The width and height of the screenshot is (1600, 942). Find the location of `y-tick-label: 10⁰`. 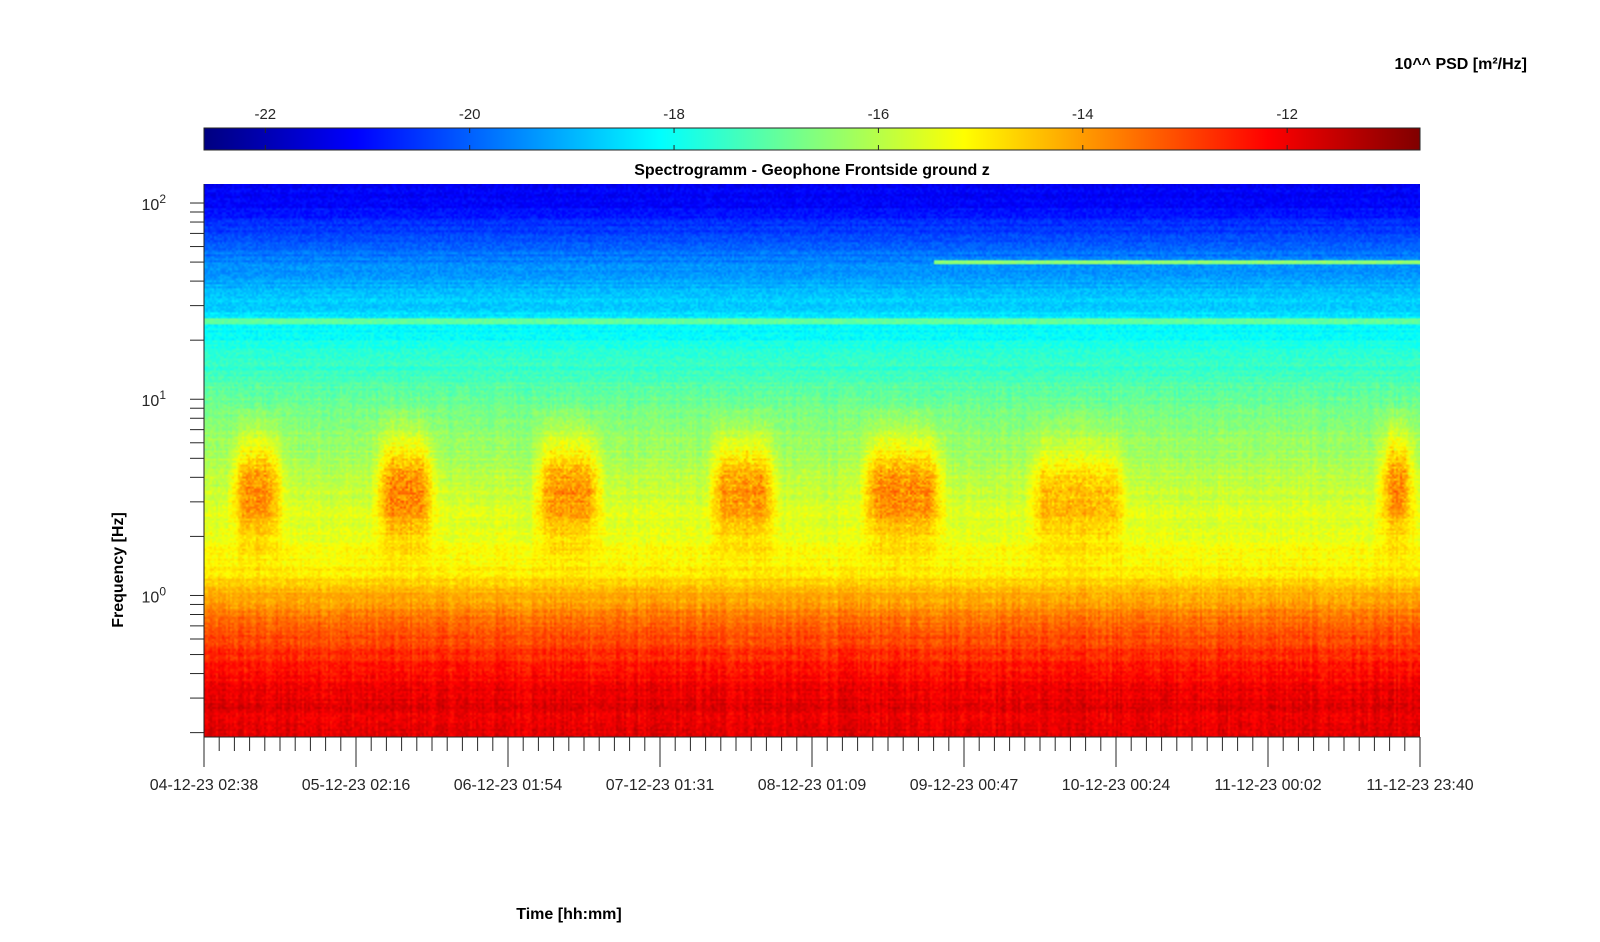

y-tick-label: 10⁰ is located at coordinates (154, 595).